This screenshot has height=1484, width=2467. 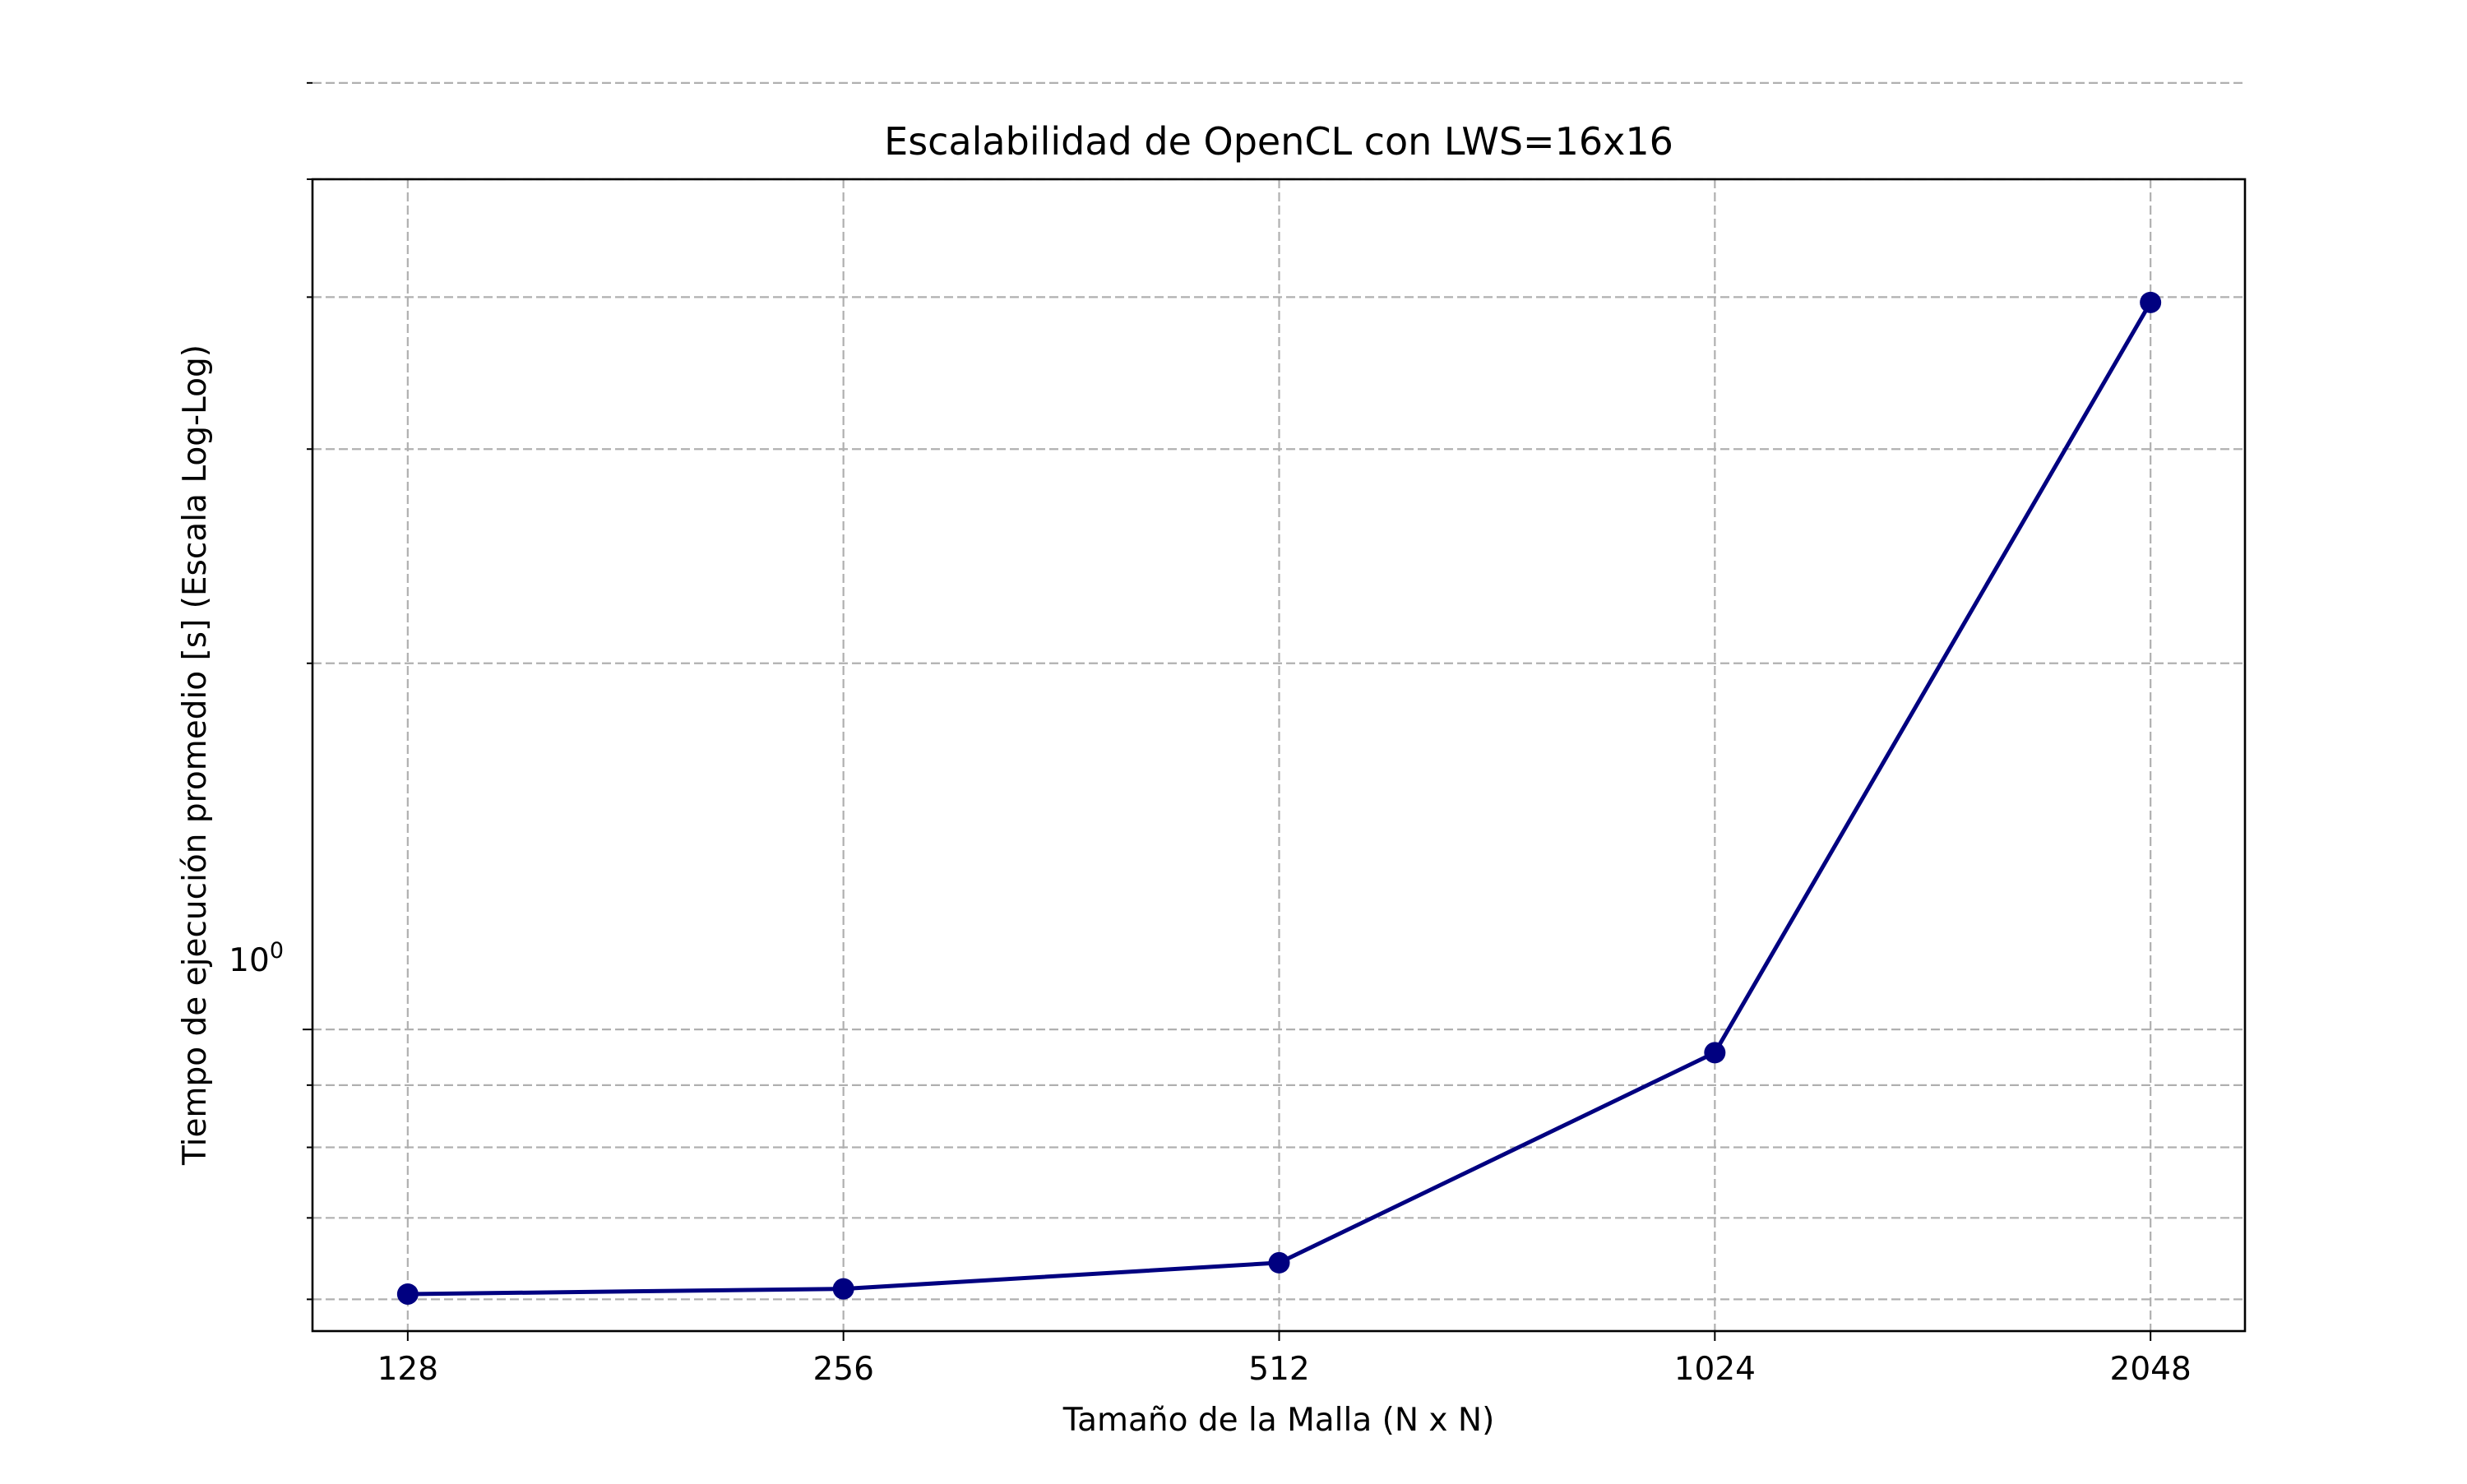 I want to click on y-tick-label-major: 100, so click(x=257, y=959).